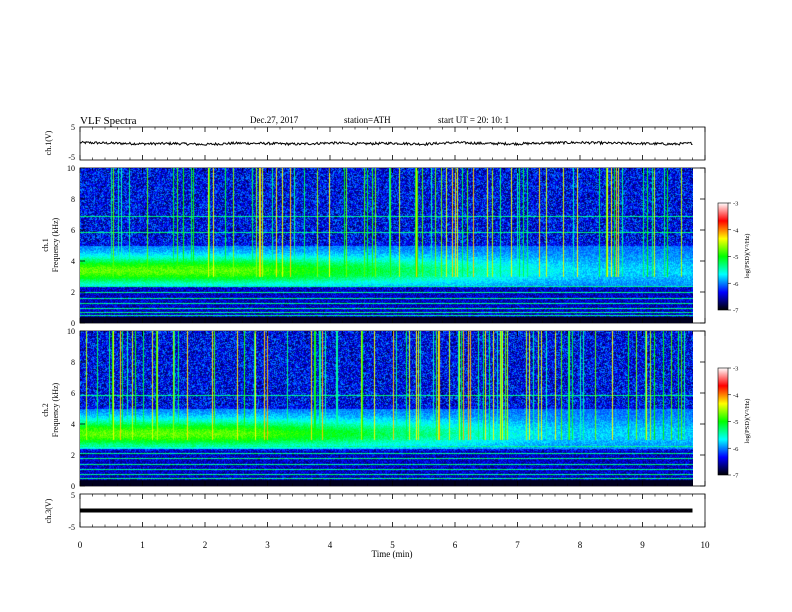 The width and height of the screenshot is (792, 612). I want to click on station-label: station=ATH, so click(367, 120).